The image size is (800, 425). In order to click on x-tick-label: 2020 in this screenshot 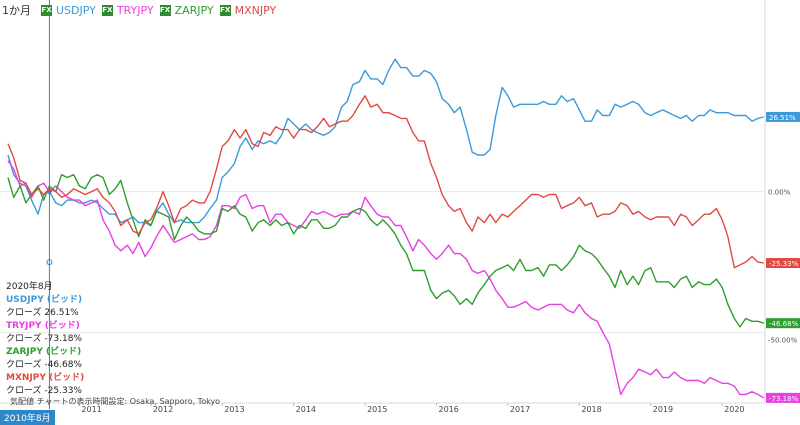, I will do `click(734, 409)`.